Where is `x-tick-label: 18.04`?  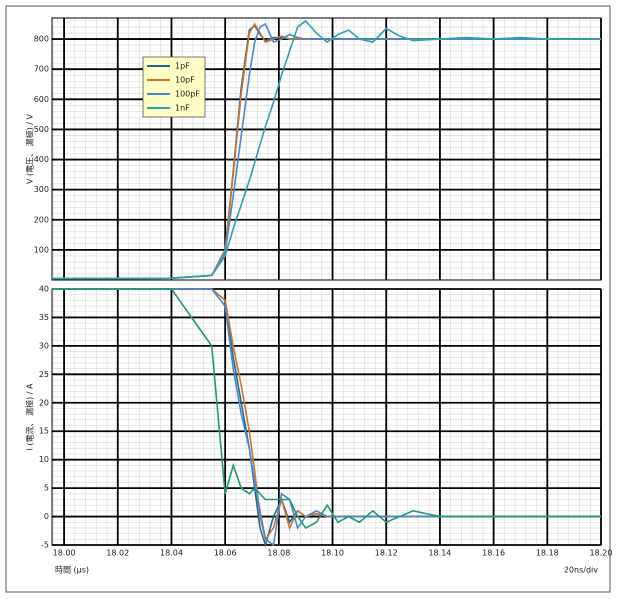
x-tick-label: 18.04 is located at coordinates (171, 553).